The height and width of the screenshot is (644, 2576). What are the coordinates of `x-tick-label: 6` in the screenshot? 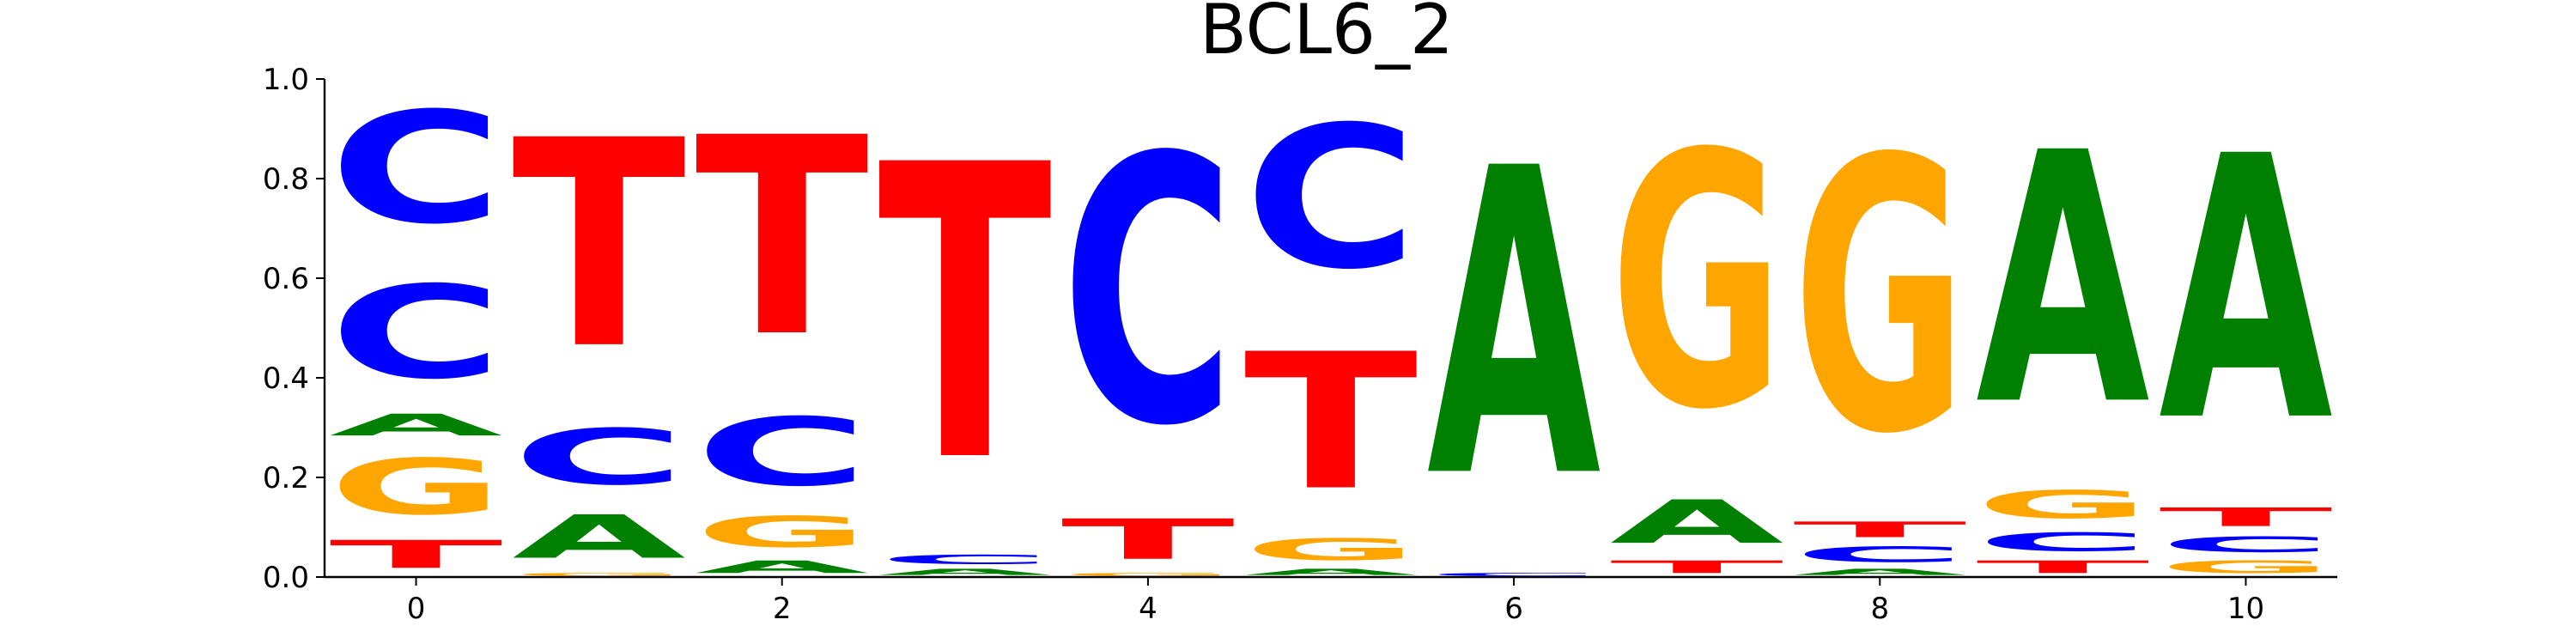 It's located at (1513, 609).